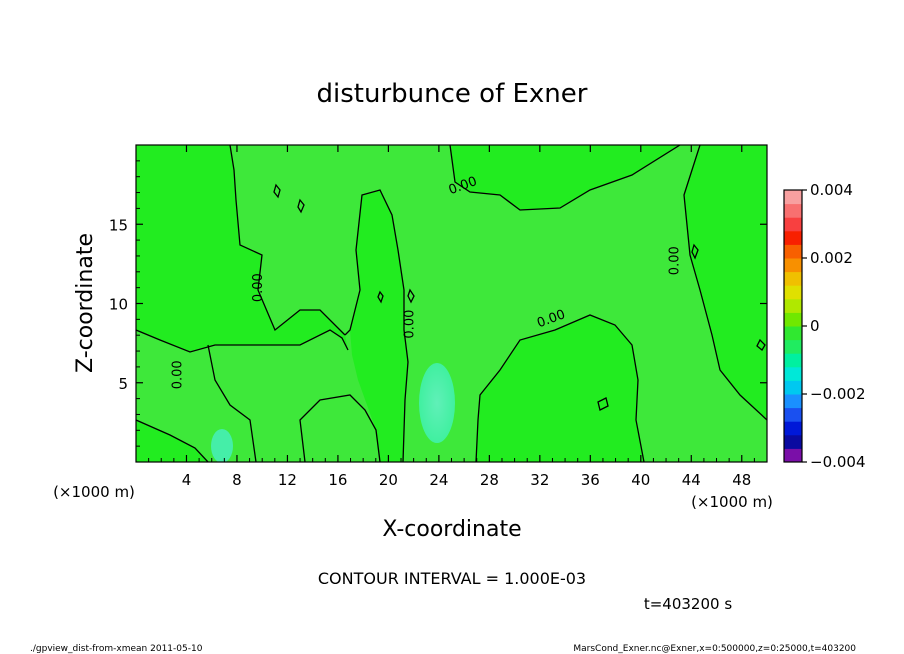  I want to click on x-tick-label: 12, so click(287, 480).